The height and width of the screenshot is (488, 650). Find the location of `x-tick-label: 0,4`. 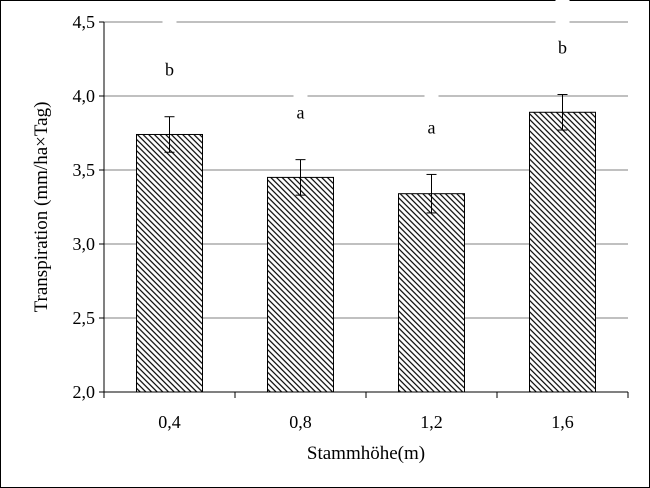

x-tick-label: 0,4 is located at coordinates (169, 422).